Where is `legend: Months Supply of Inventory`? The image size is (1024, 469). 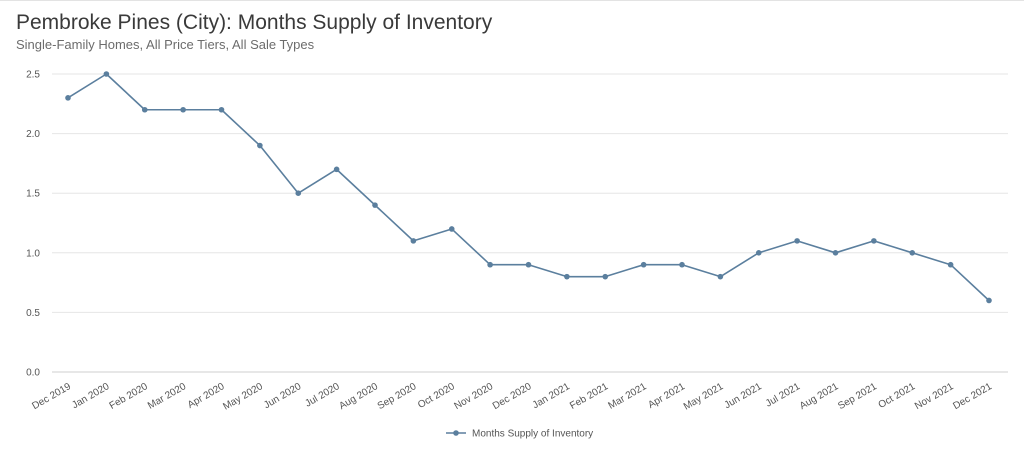
legend: Months Supply of Inventory is located at coordinates (519, 434).